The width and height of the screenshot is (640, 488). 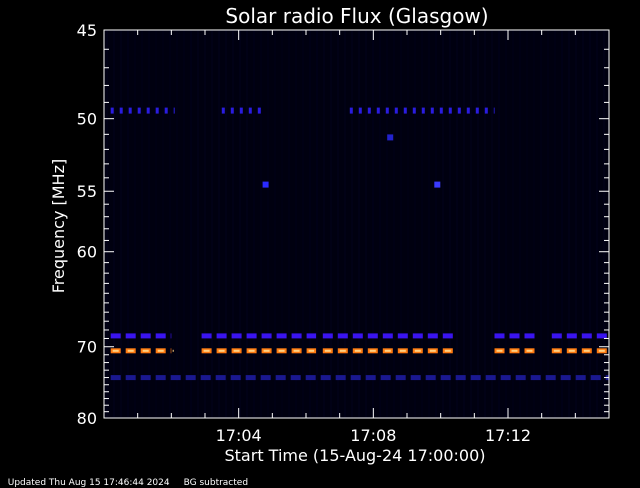 I want to click on chart-title: Solar radio Flux (Glasgow), so click(x=356, y=16).